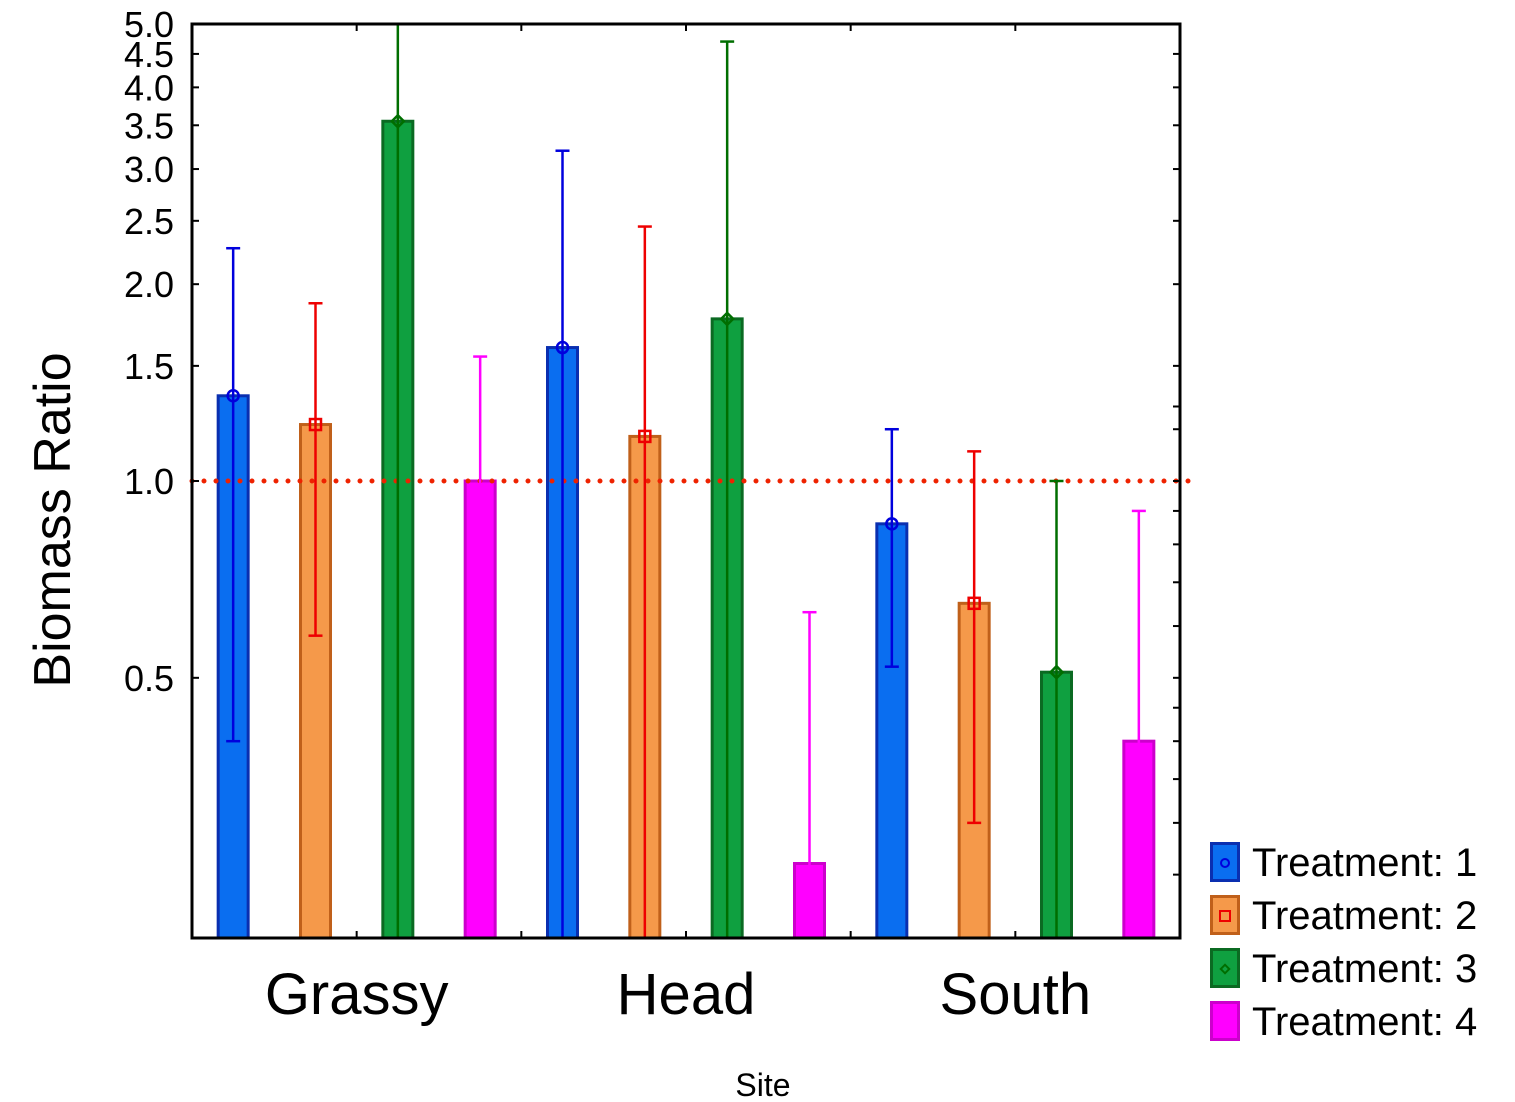 Image resolution: width=1515 pixels, height=1102 pixels. Describe the element at coordinates (686, 994) in the screenshot. I see `x-tick-label: Head` at that location.